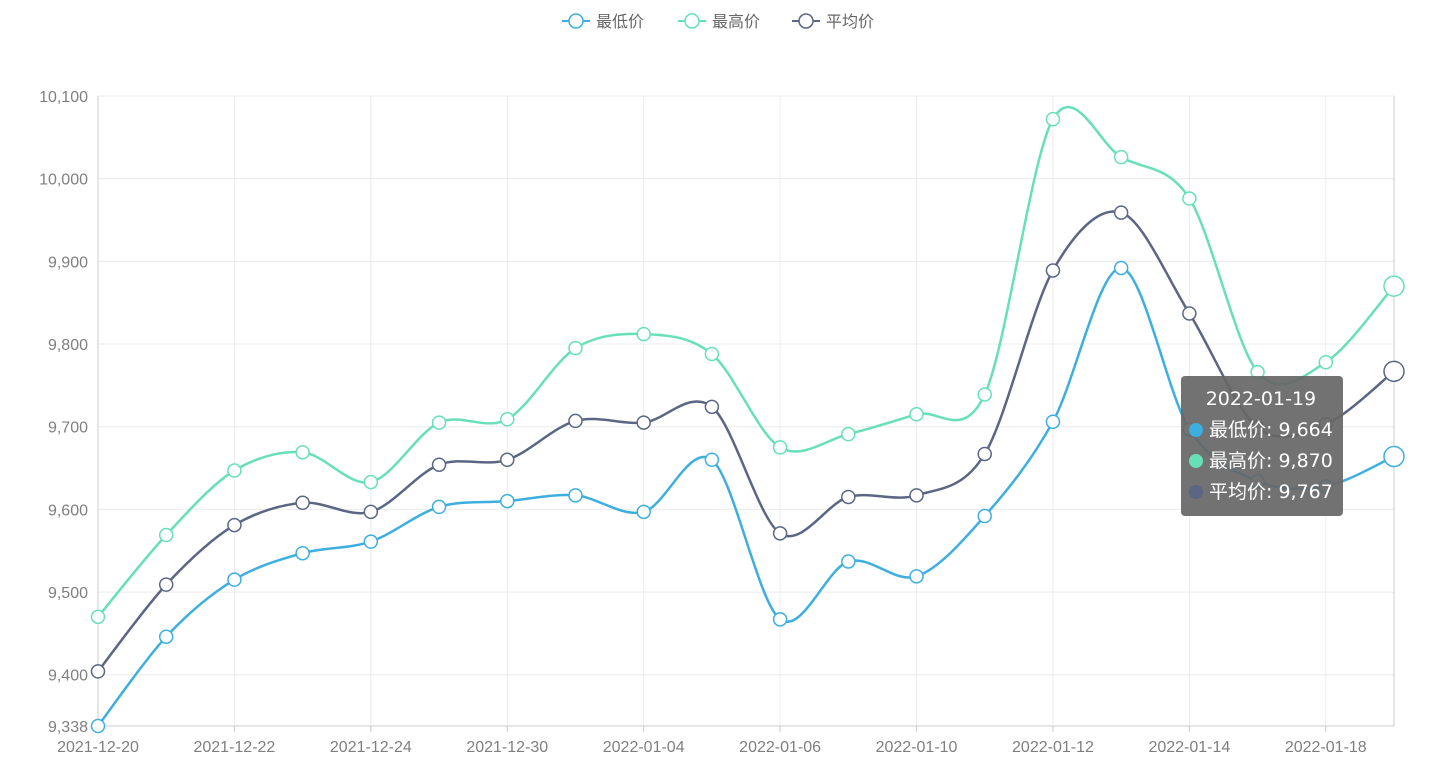  Describe the element at coordinates (576, 21) in the screenshot. I see `legend-marker-min` at that location.